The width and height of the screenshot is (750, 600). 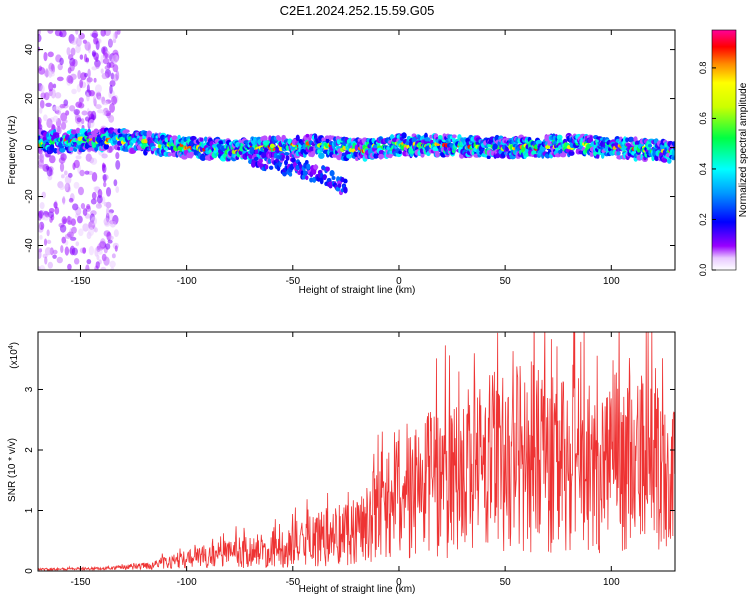 I want to click on svg-text: (x104), so click(x=14, y=355).